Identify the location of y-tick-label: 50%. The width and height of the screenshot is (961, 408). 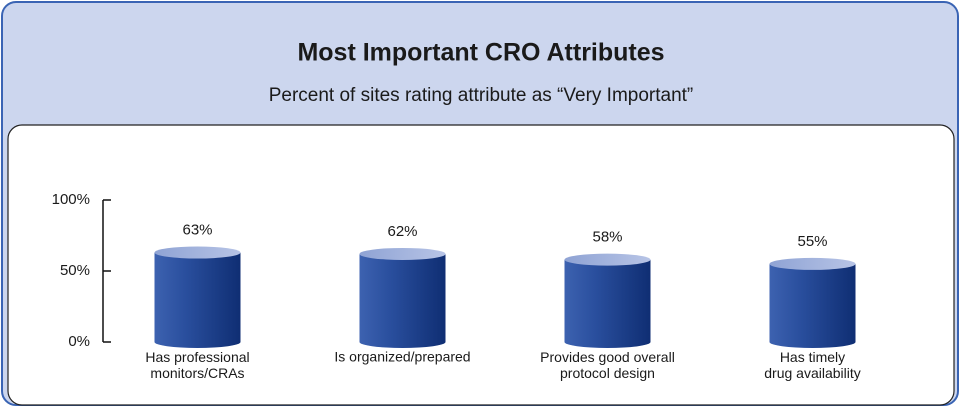
(75, 270).